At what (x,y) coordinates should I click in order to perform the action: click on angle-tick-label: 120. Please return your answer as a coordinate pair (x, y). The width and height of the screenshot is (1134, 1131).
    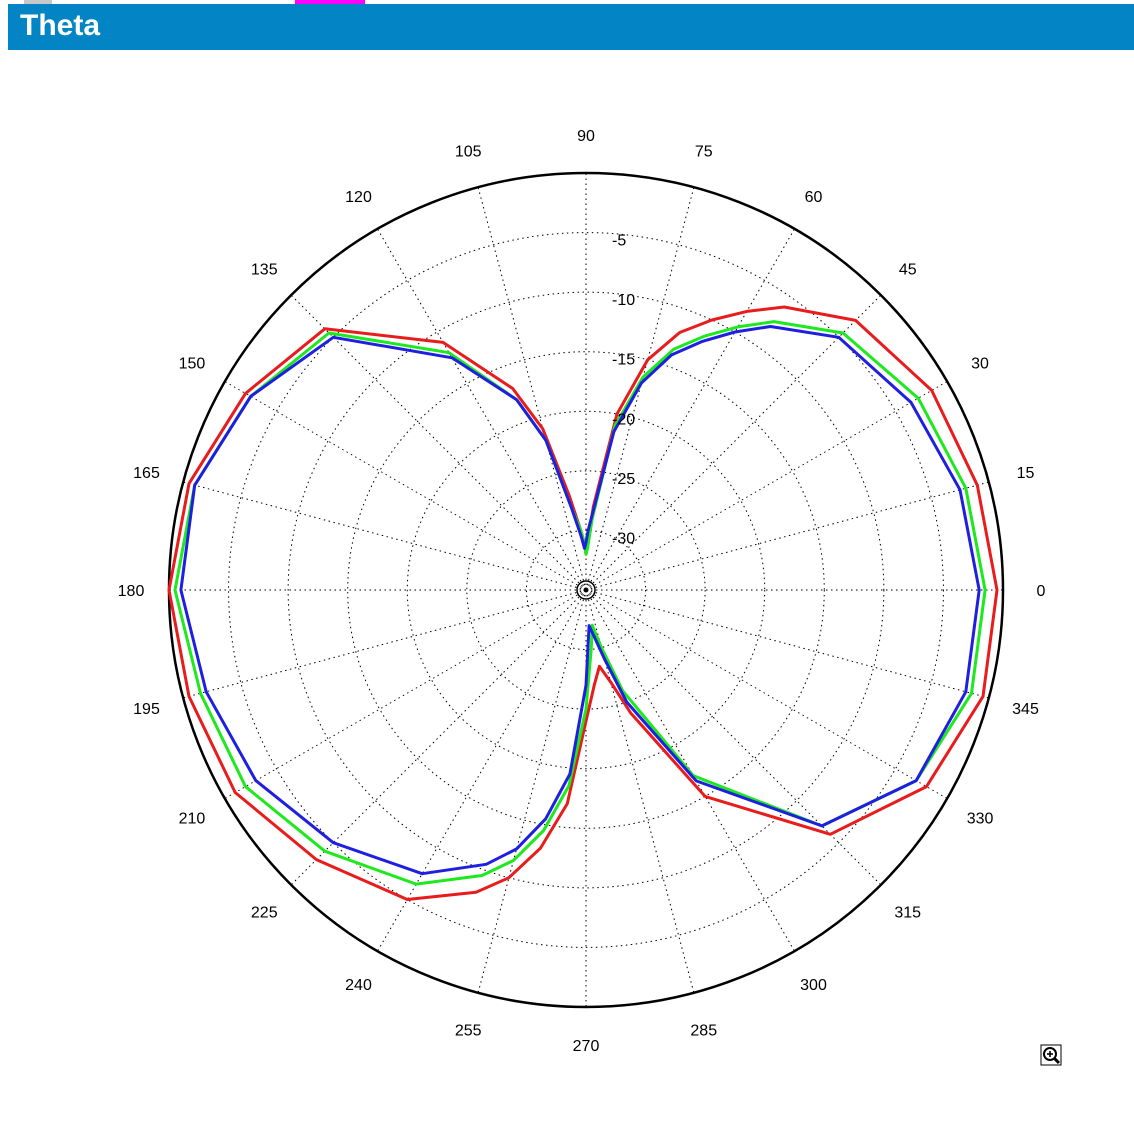
    Looking at the image, I should click on (358, 197).